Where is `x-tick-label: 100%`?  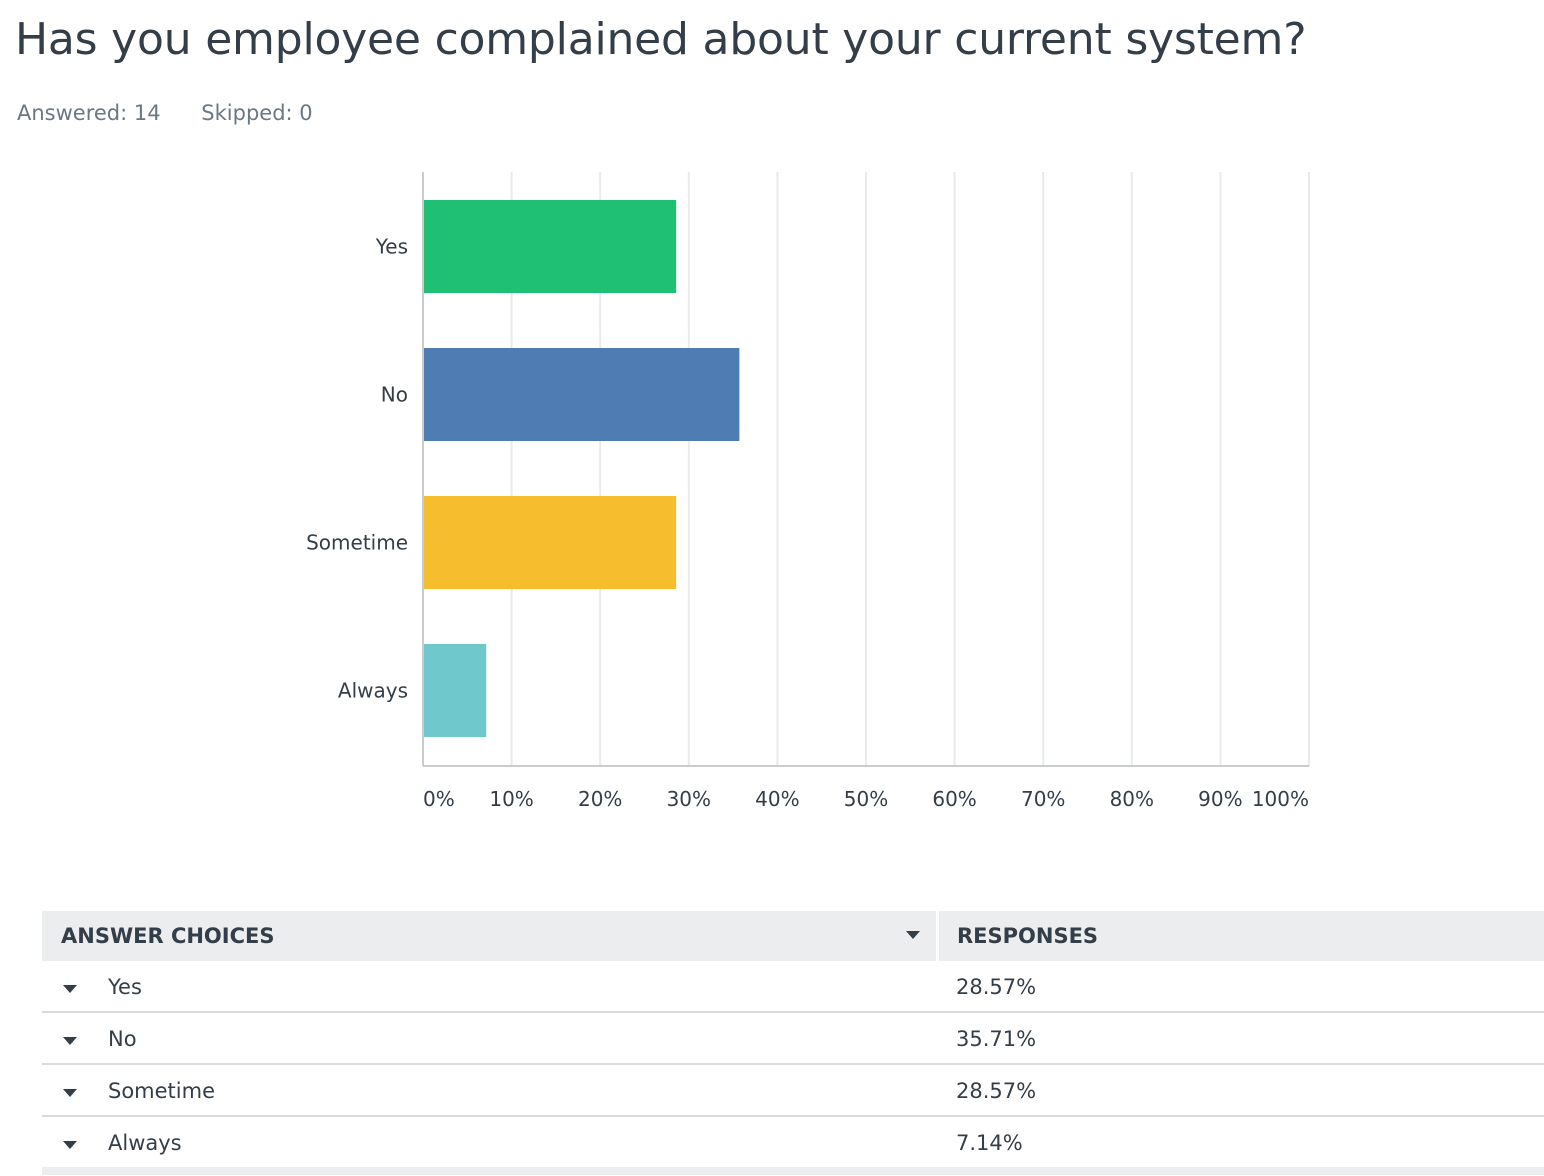 x-tick-label: 100% is located at coordinates (1280, 799).